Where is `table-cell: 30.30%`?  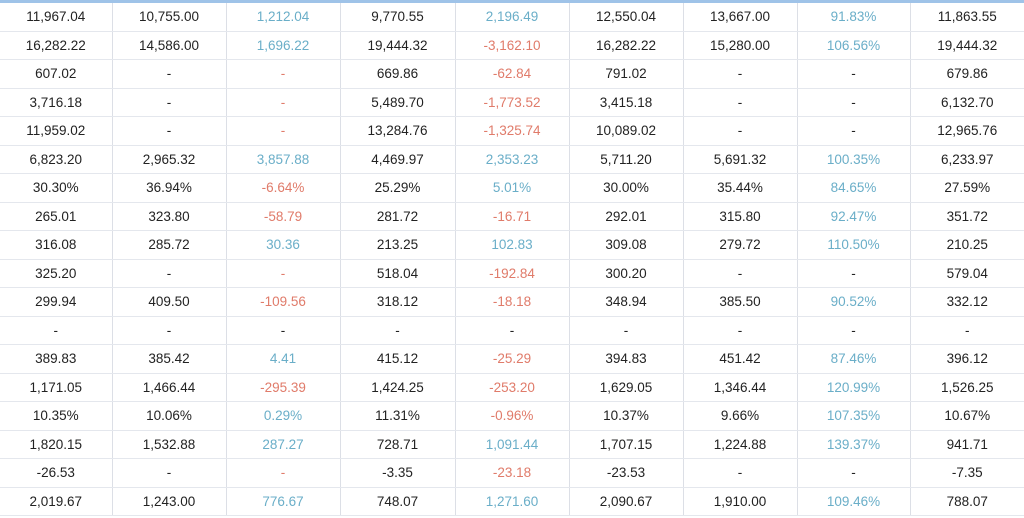 table-cell: 30.30% is located at coordinates (56, 188).